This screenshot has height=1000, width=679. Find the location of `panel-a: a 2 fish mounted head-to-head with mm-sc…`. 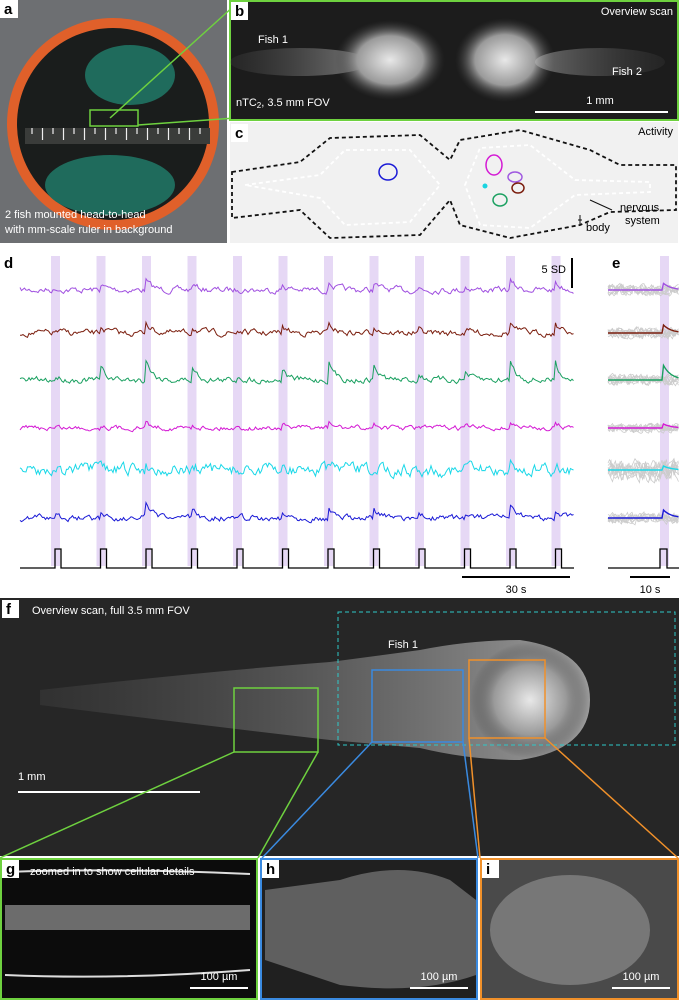

panel-a: a 2 fish mounted head-to-head with mm-sc… is located at coordinates (118, 121).